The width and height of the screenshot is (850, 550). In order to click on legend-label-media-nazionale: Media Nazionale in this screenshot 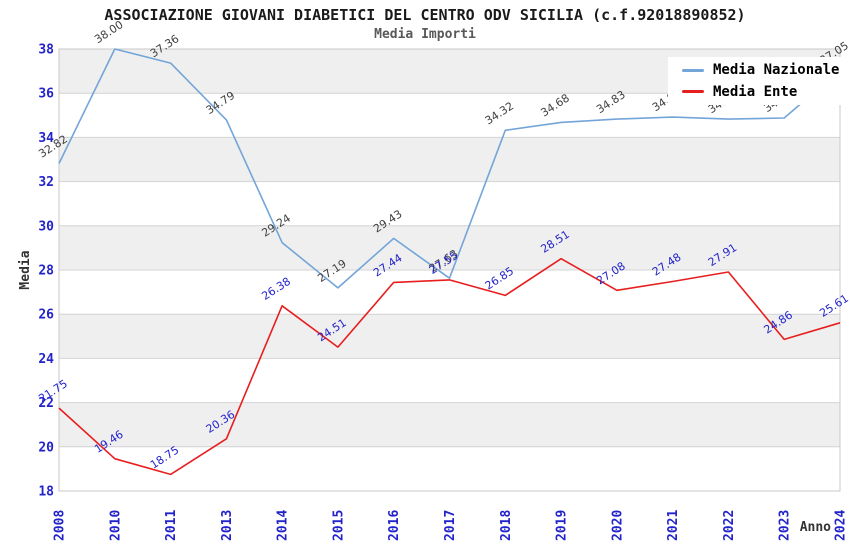, I will do `click(776, 70)`.